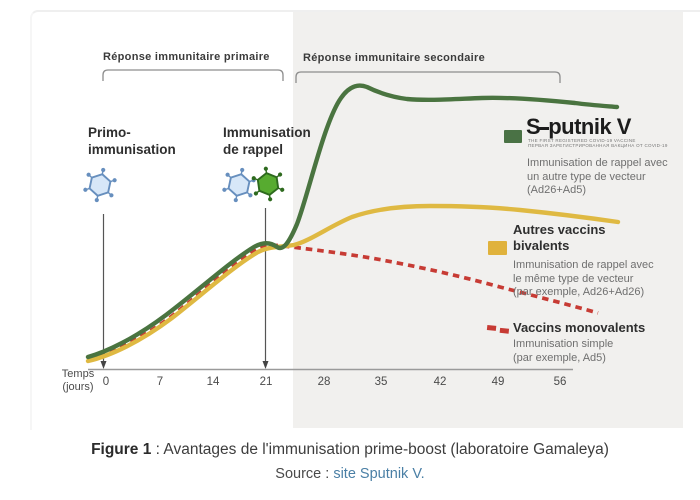  I want to click on sputnik-v-logo: S putnik V, so click(578, 126).